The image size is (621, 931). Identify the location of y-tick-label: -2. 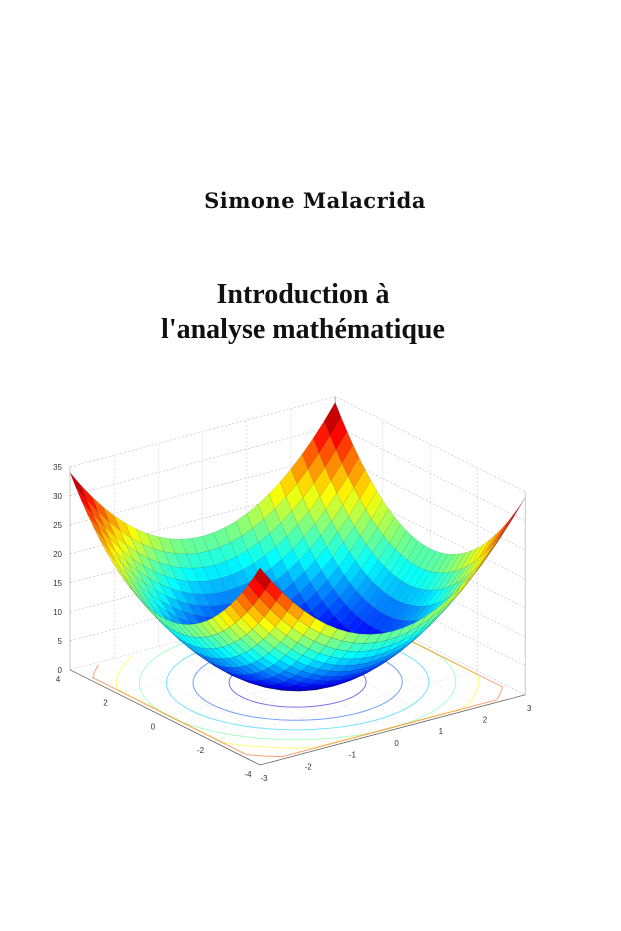
(309, 766).